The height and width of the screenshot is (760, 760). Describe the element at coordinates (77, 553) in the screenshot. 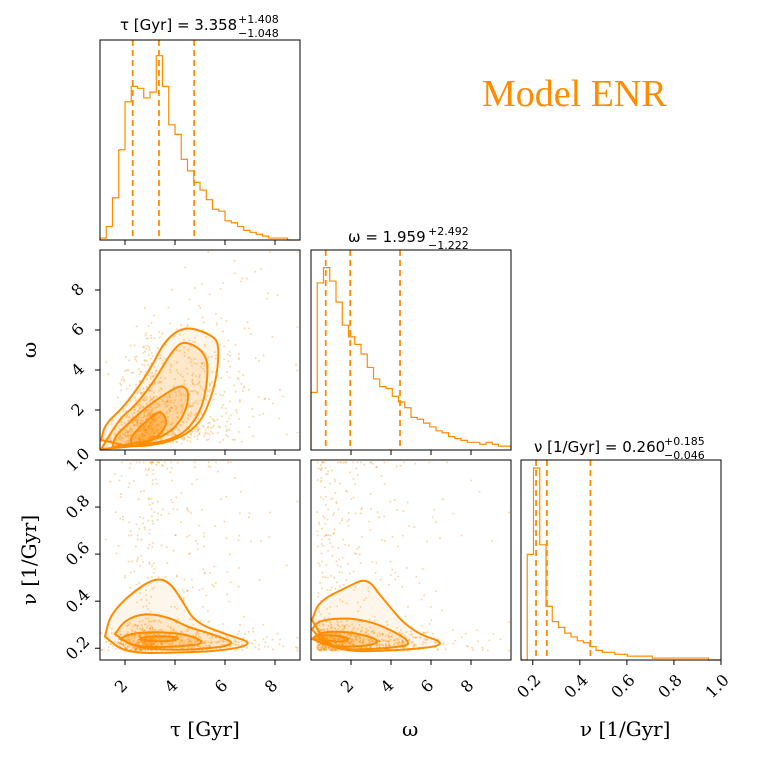

I see `y-tick-label-nu: 0.6` at that location.